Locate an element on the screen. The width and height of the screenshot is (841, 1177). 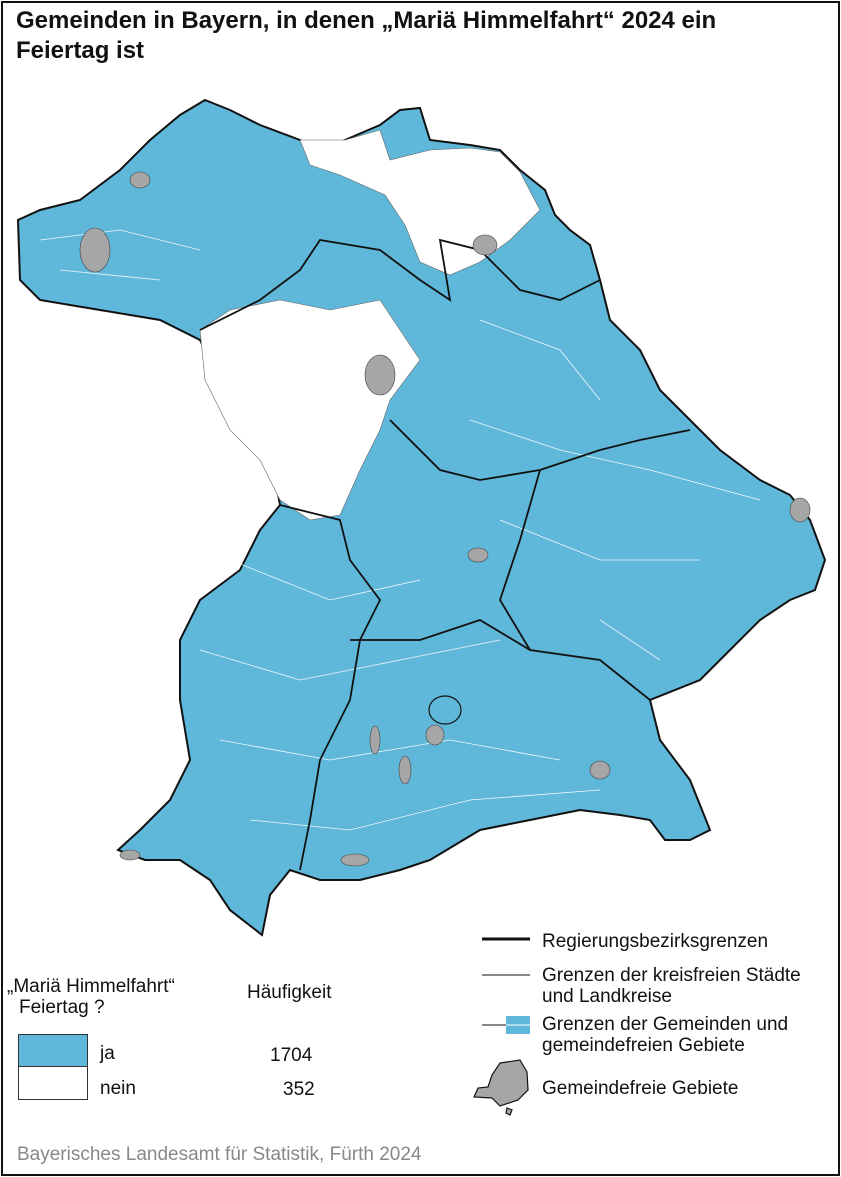
legend-count-nein: 352 is located at coordinates (299, 1089).